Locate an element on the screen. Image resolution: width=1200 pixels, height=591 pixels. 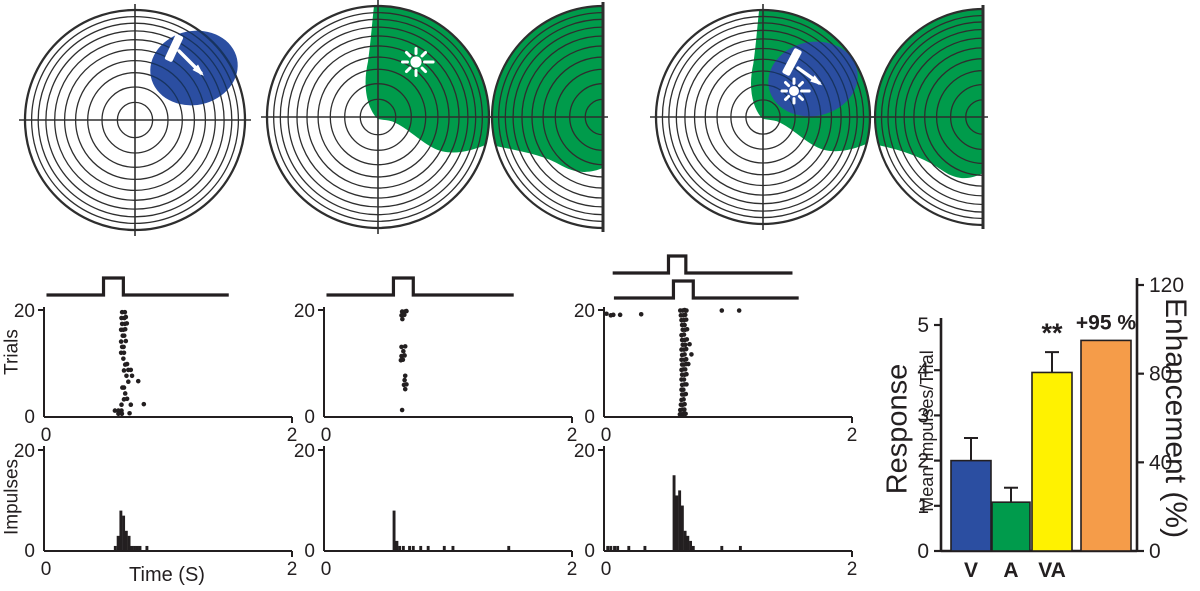
response-axis-label: Response is located at coordinates (897, 429).